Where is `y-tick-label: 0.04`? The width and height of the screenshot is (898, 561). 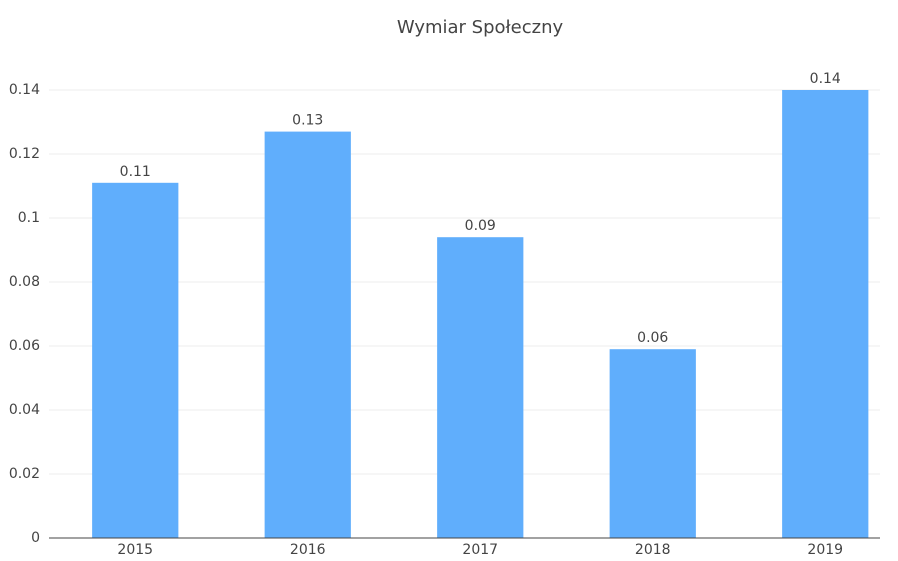 y-tick-label: 0.04 is located at coordinates (24, 410).